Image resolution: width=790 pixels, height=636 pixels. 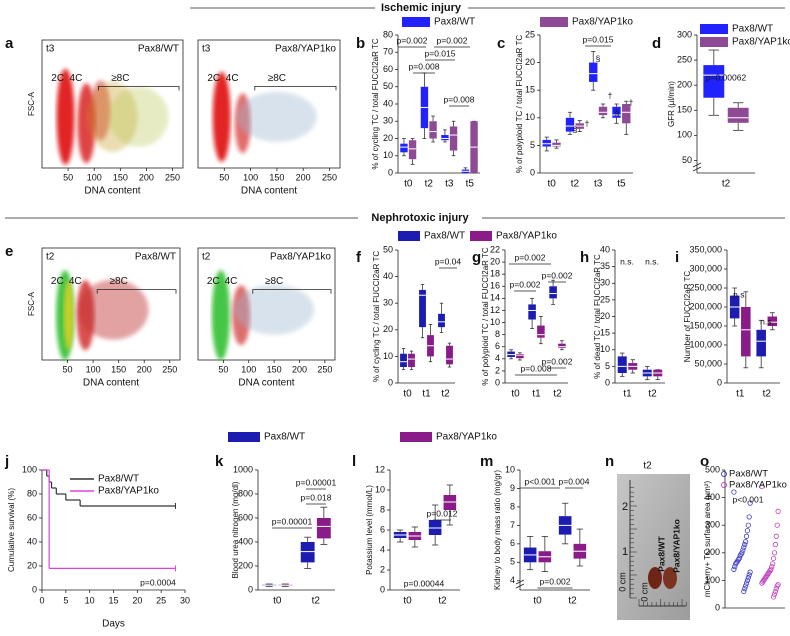 What do you see at coordinates (169, 369) in the screenshot?
I see `x-tick-label: 250` at bounding box center [169, 369].